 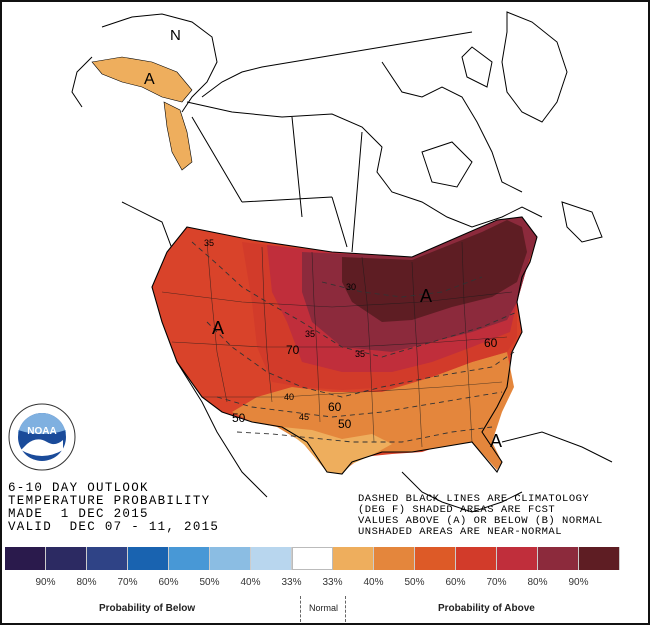 I want to click on legend-caption-normal: Normal, so click(x=324, y=608).